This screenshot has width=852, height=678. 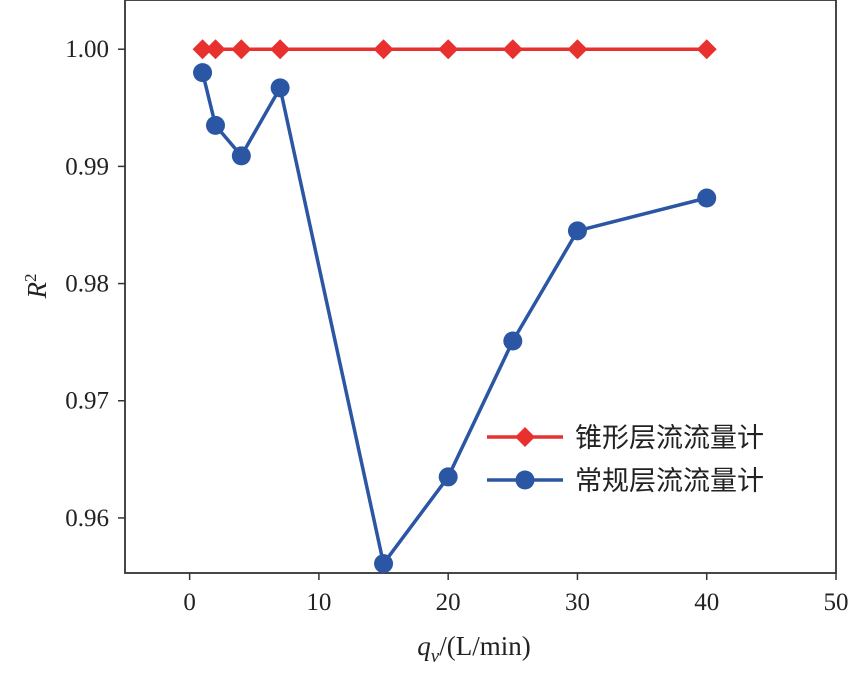 I want to click on y-tick-label: 0.97, so click(x=87, y=401).